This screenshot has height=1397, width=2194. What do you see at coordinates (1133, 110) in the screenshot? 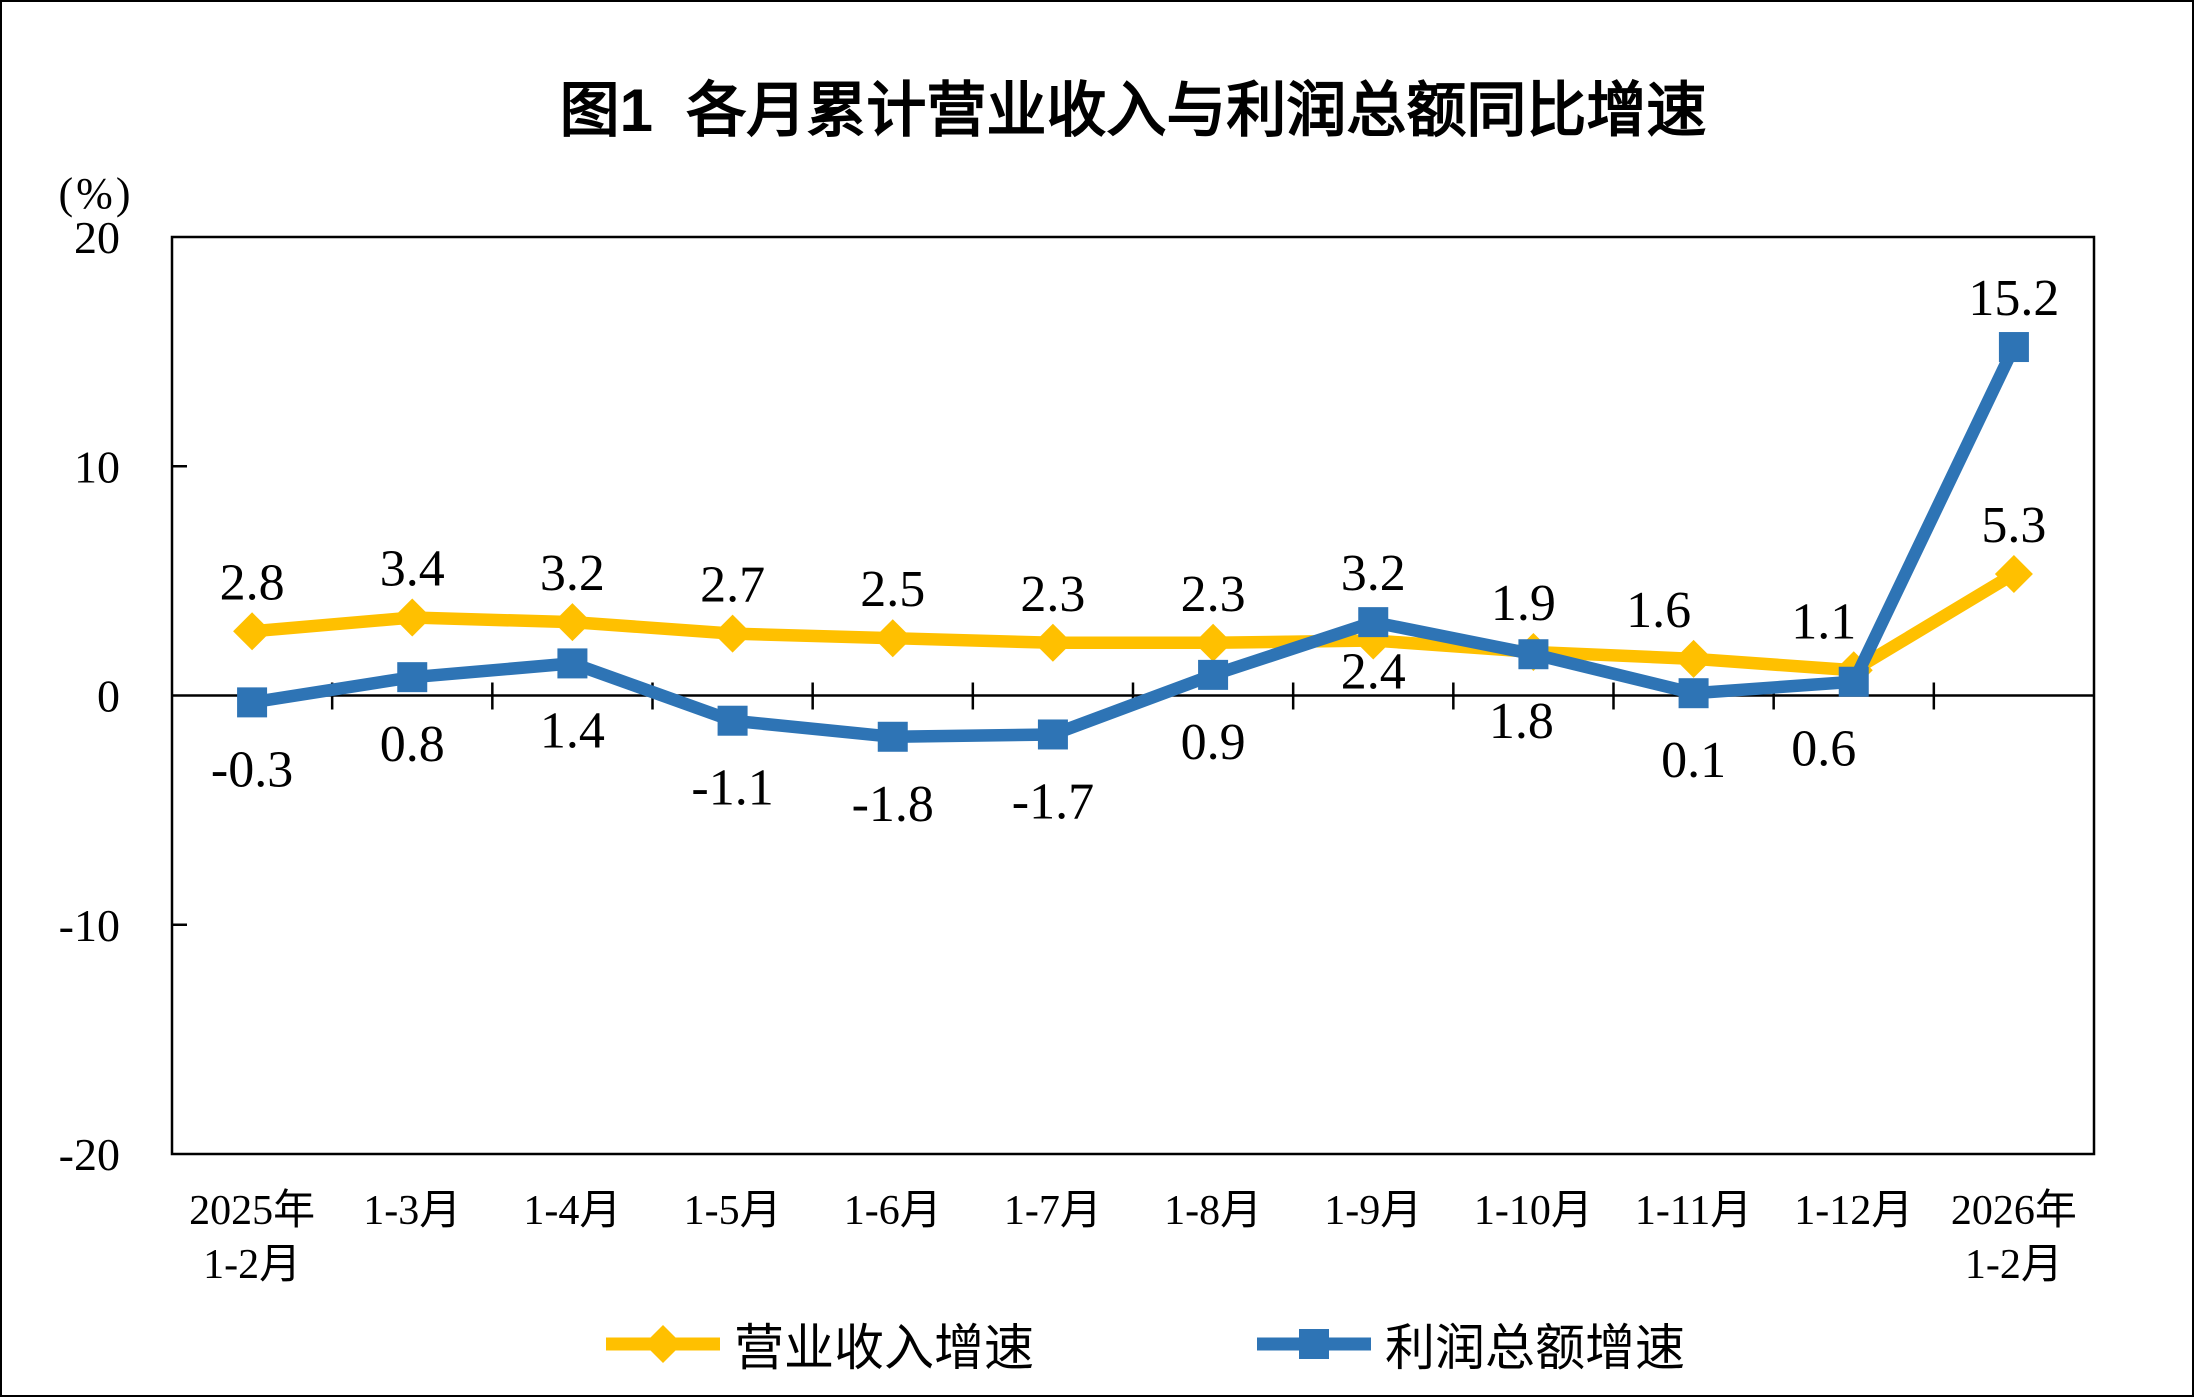
I see `chart-title: 图1 各月累计营业收入与利润总额同比增速` at bounding box center [1133, 110].